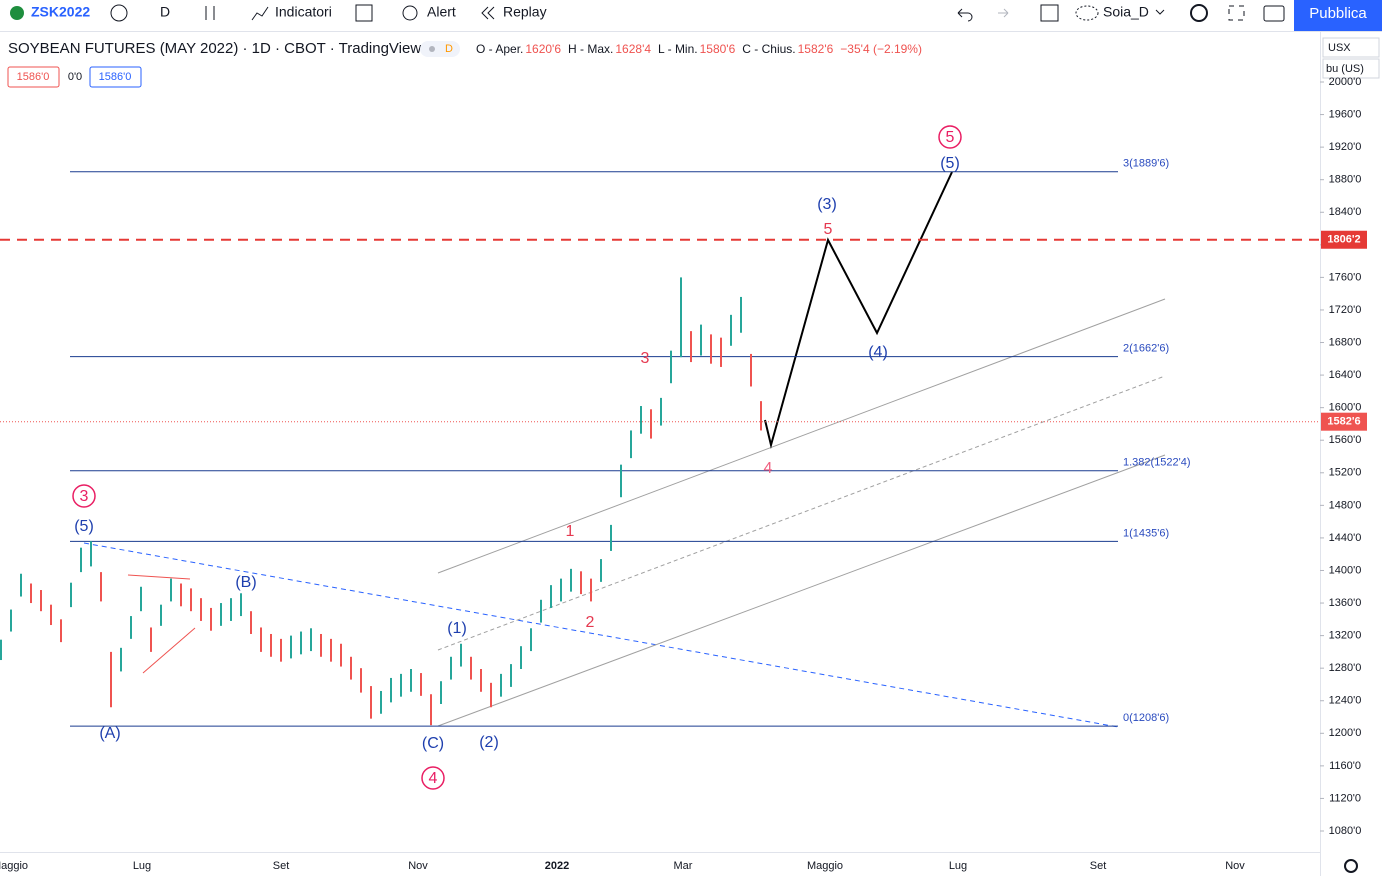 This screenshot has height=881, width=1382. What do you see at coordinates (1146, 348) in the screenshot?
I see `fib-label: 2(1662'6)` at bounding box center [1146, 348].